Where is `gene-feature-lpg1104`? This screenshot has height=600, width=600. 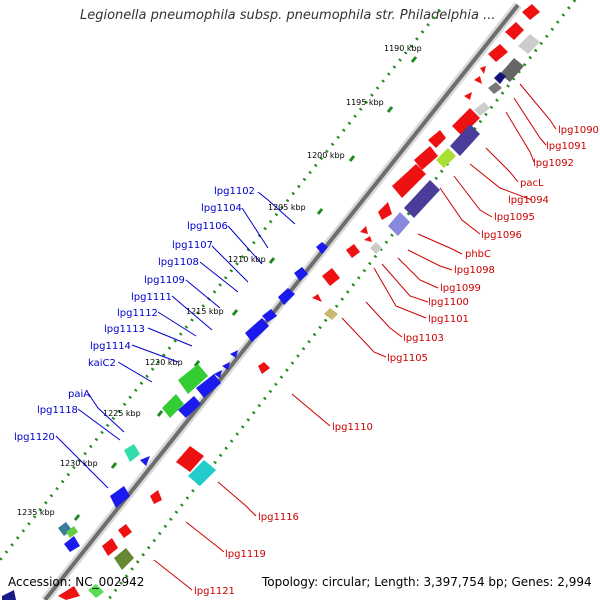
gene-feature-lpg1104 is located at coordinates (301, 274).